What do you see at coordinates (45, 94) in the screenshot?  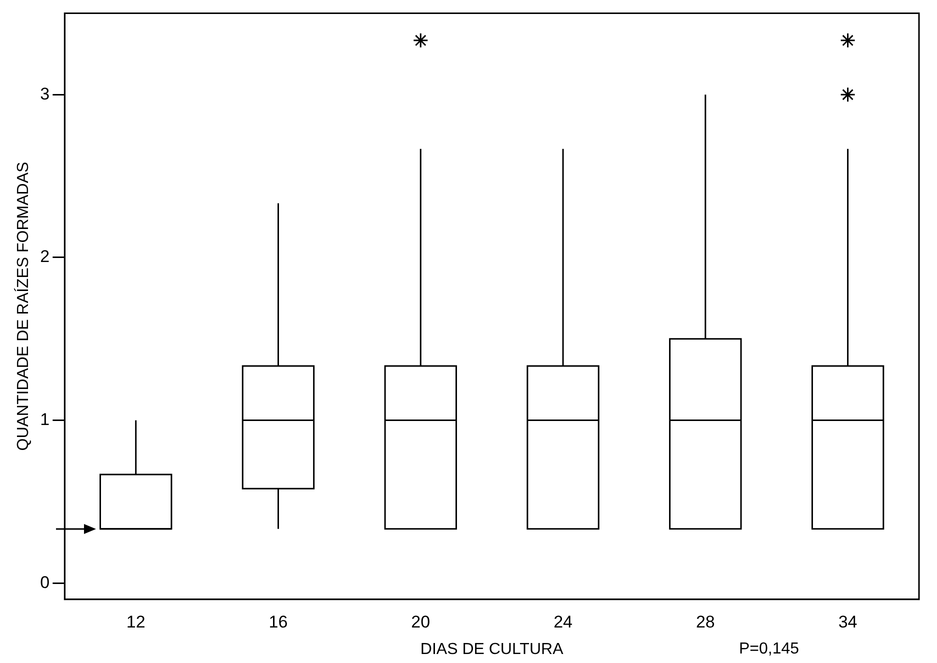 I see `y-tick-label: 3` at bounding box center [45, 94].